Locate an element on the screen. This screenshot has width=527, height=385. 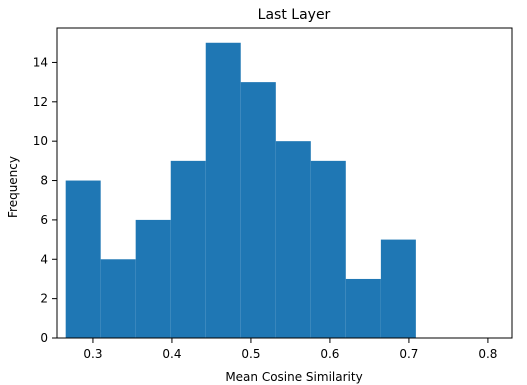
chart-title: Last Layer is located at coordinates (294, 15).